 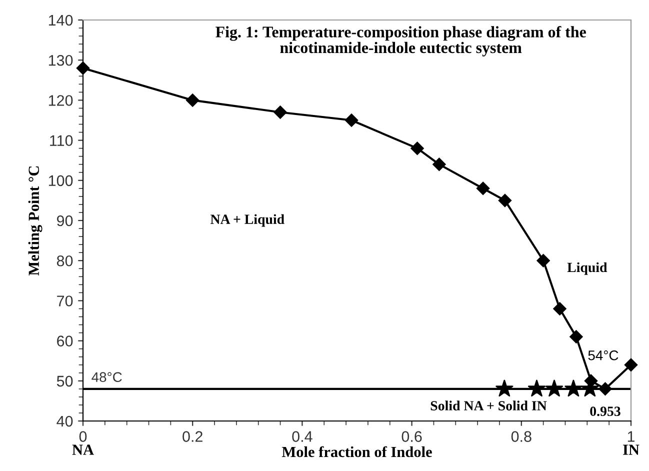 I want to click on x-tick-label: 0.4, so click(x=302, y=436).